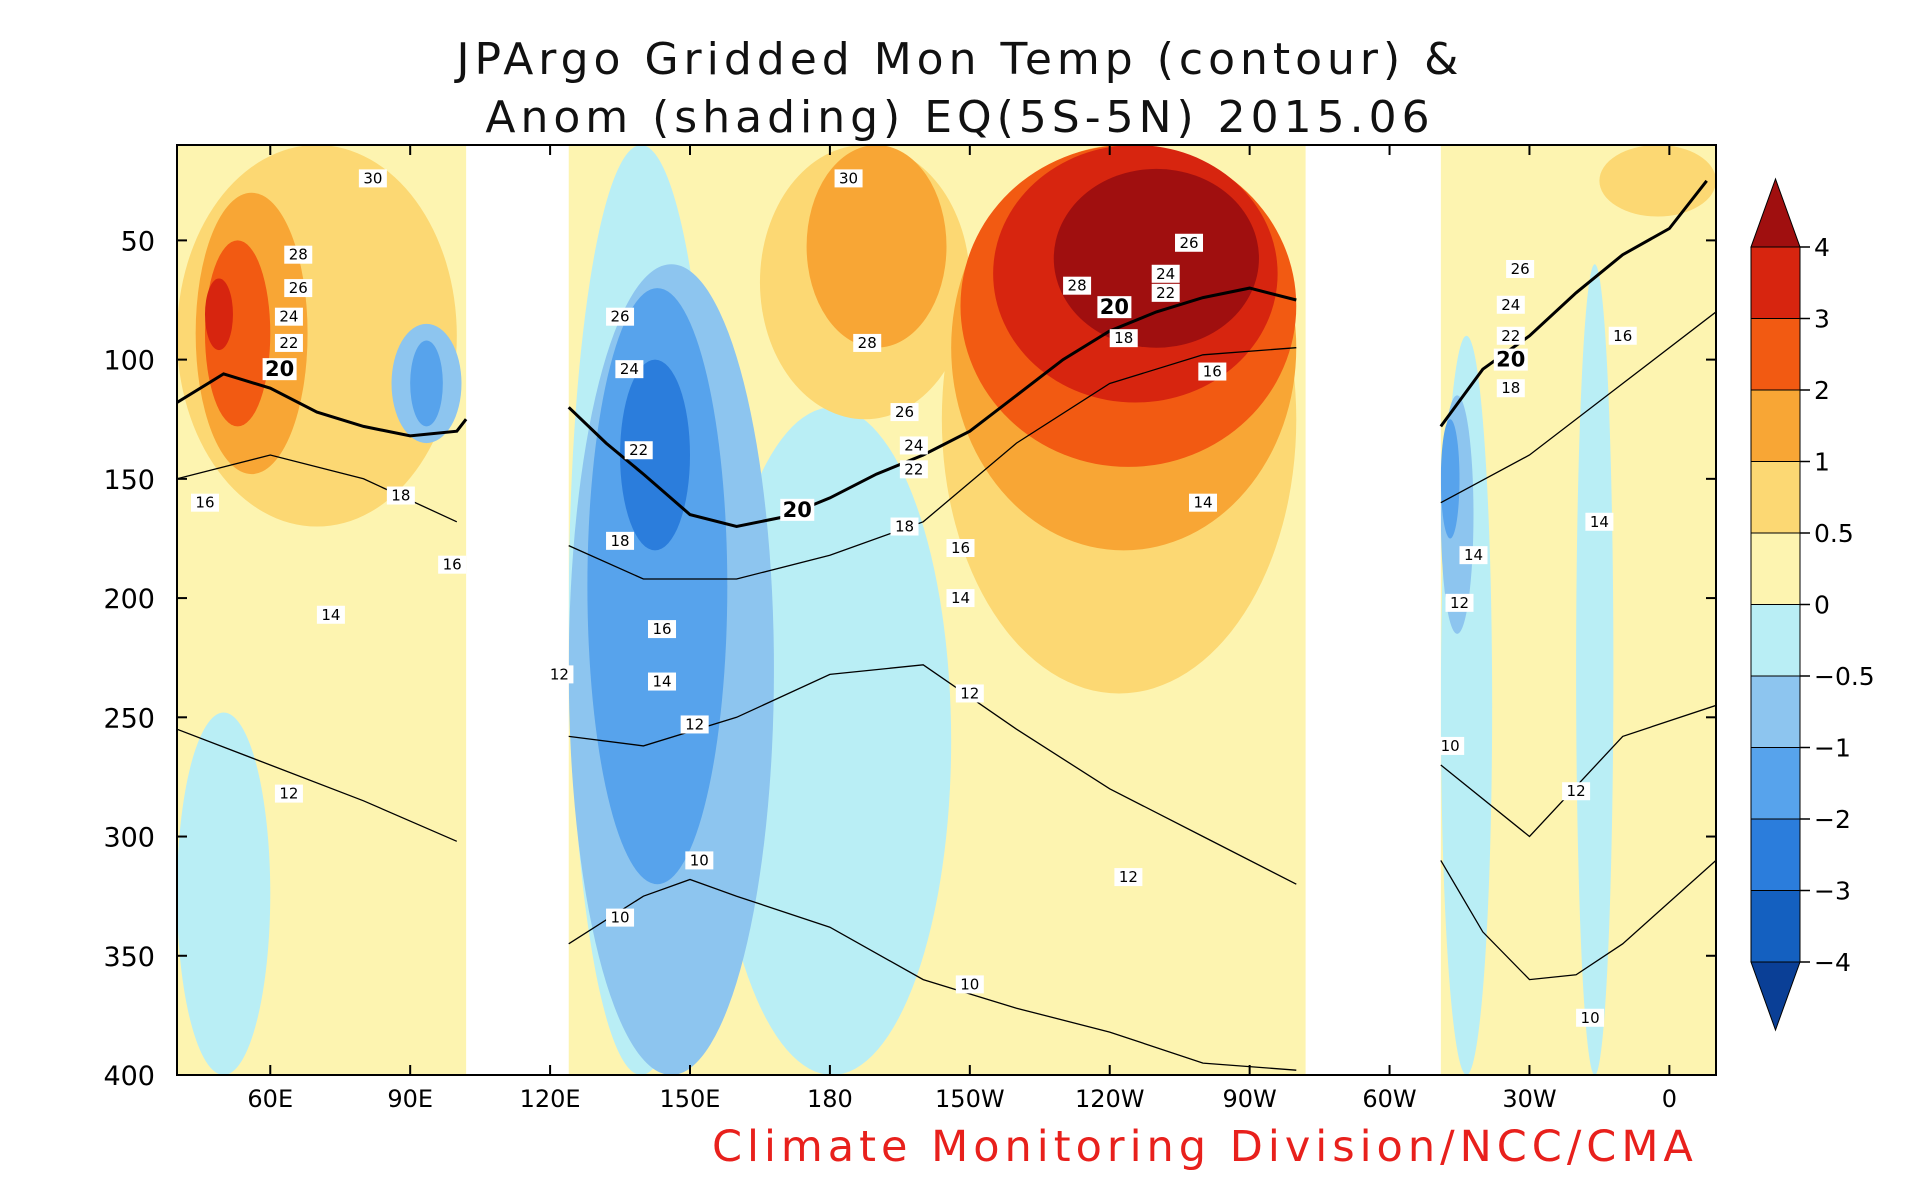 The height and width of the screenshot is (1200, 1920). What do you see at coordinates (1822, 390) in the screenshot?
I see `colorbar-label: 2` at bounding box center [1822, 390].